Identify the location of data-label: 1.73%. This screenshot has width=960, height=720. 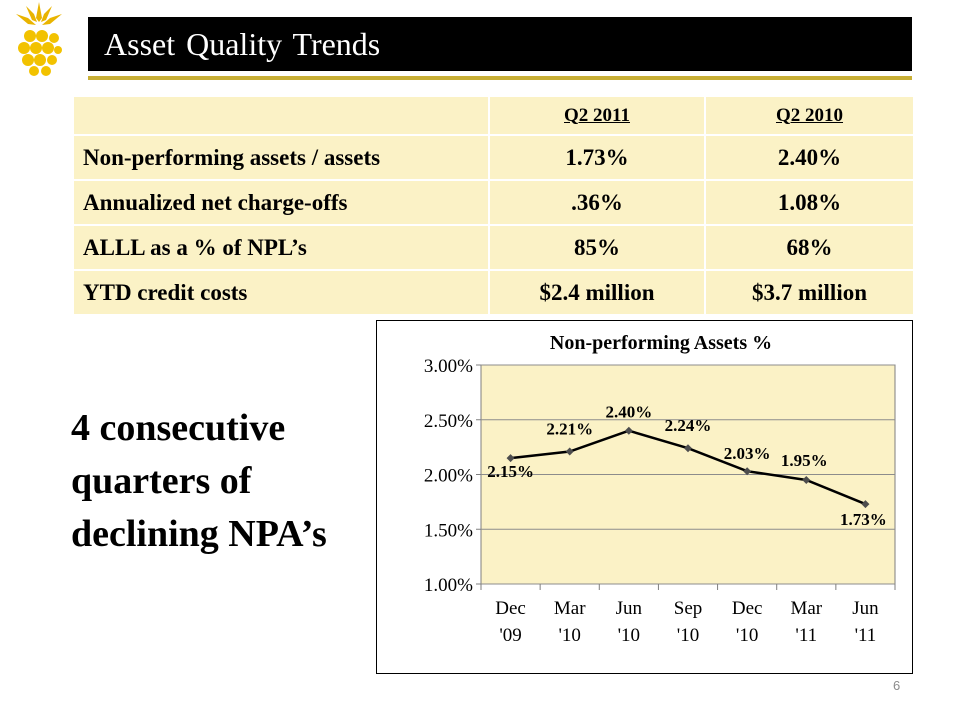
(863, 519).